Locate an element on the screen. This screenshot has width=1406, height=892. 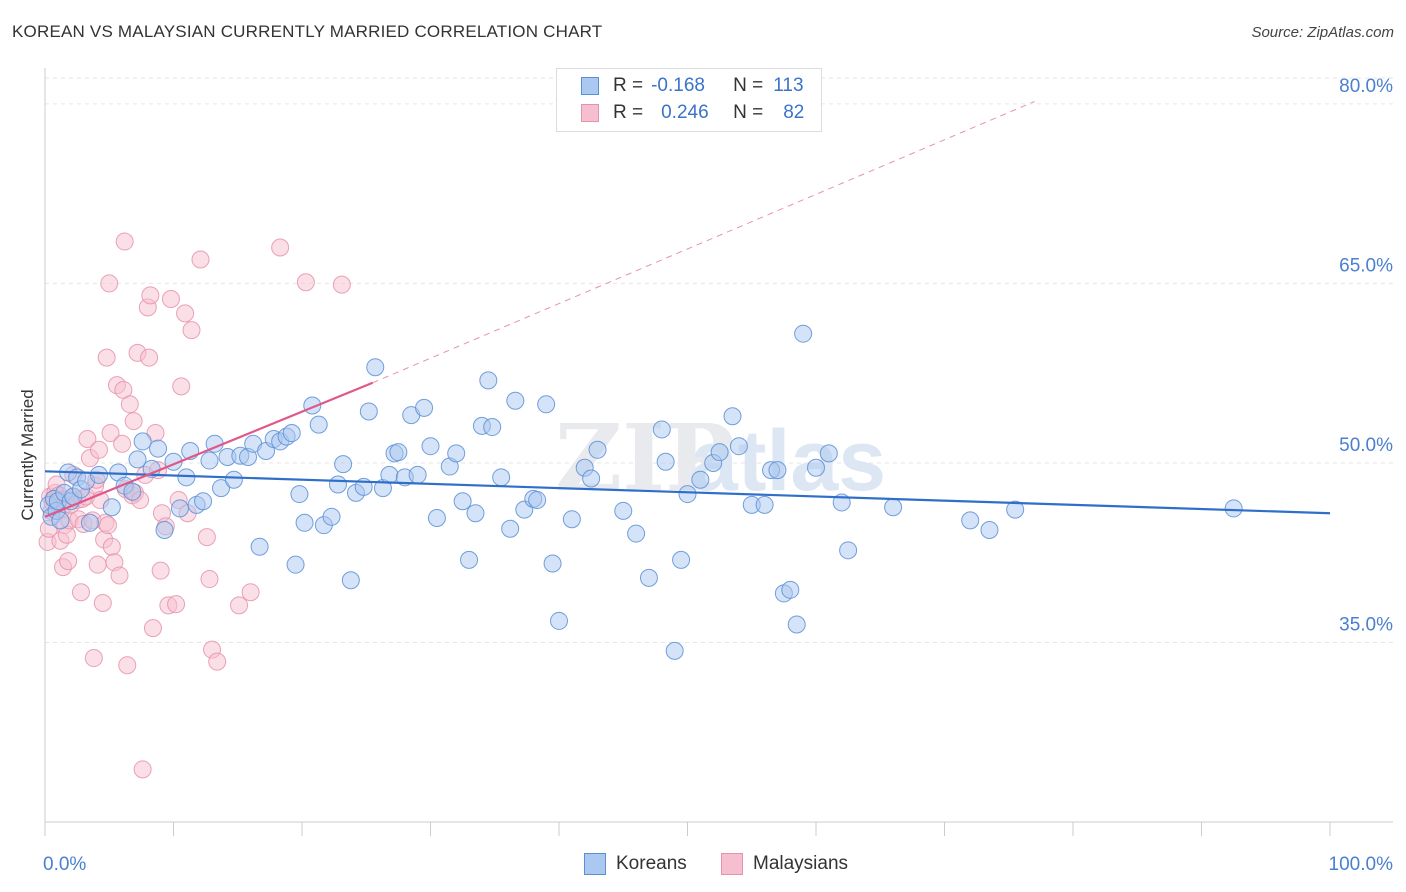
bottom-swatch-koreans is located at coordinates (595, 864).